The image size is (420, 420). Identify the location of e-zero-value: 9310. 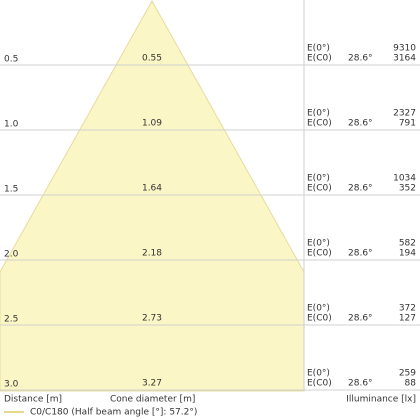
(404, 49).